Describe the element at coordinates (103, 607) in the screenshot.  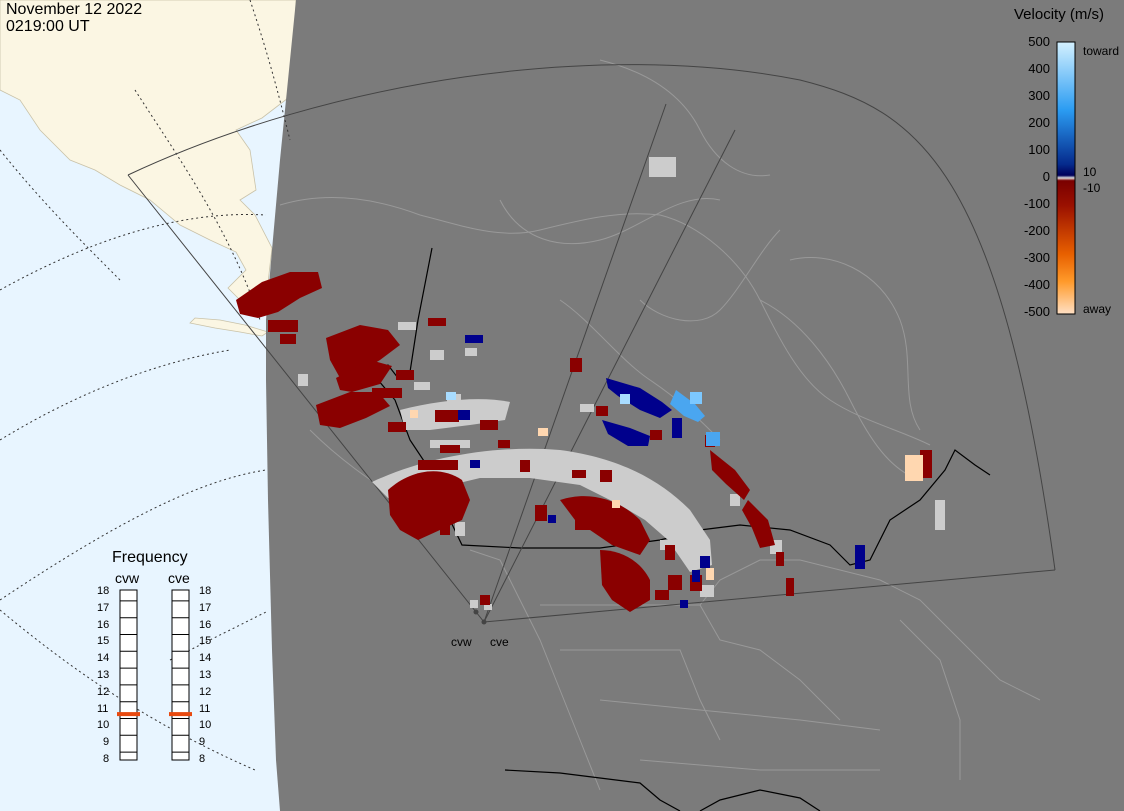
I see `frequency-tick-left: 17` at that location.